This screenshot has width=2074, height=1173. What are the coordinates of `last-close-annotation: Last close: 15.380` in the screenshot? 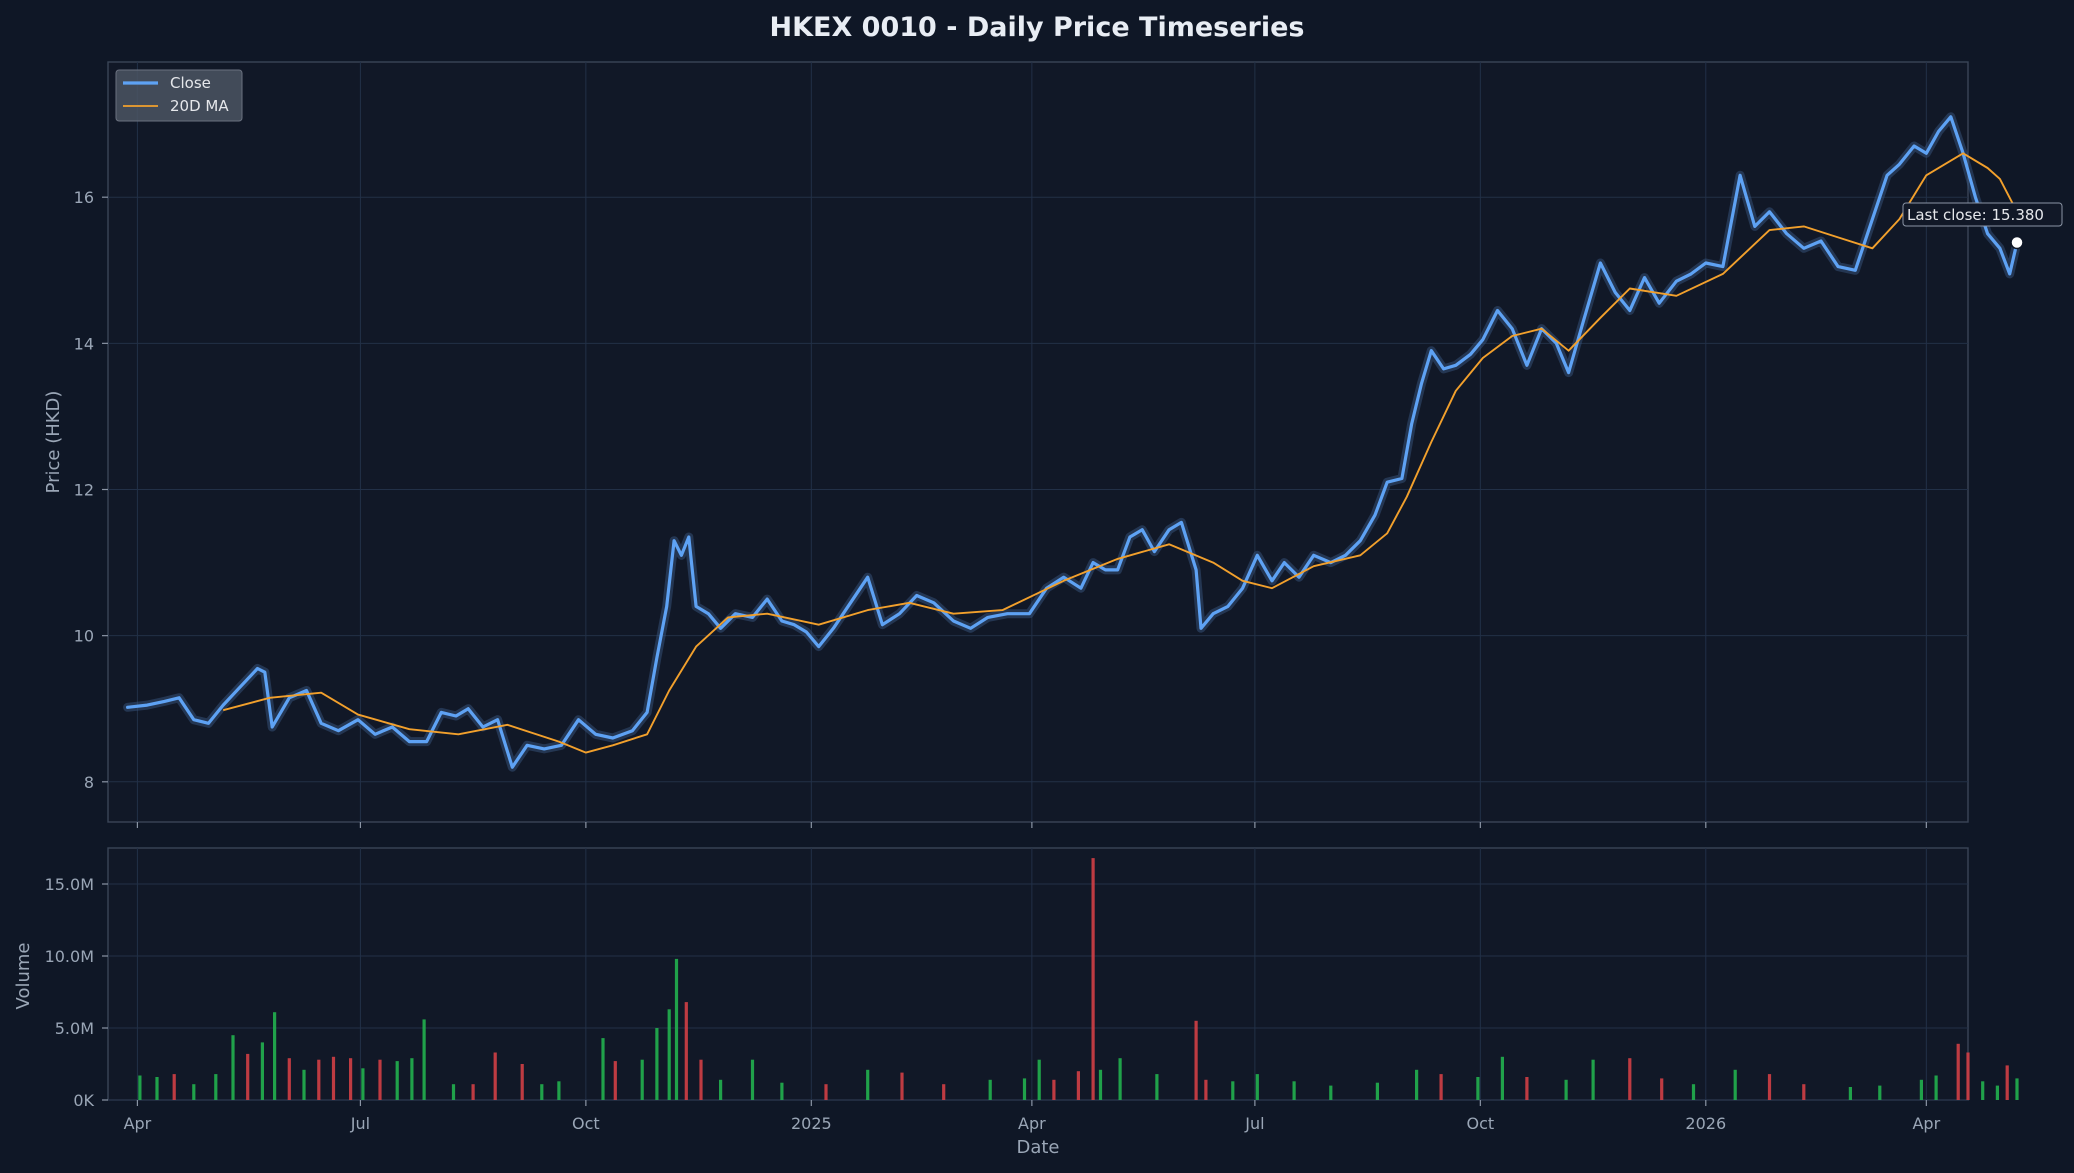 It's located at (1982, 214).